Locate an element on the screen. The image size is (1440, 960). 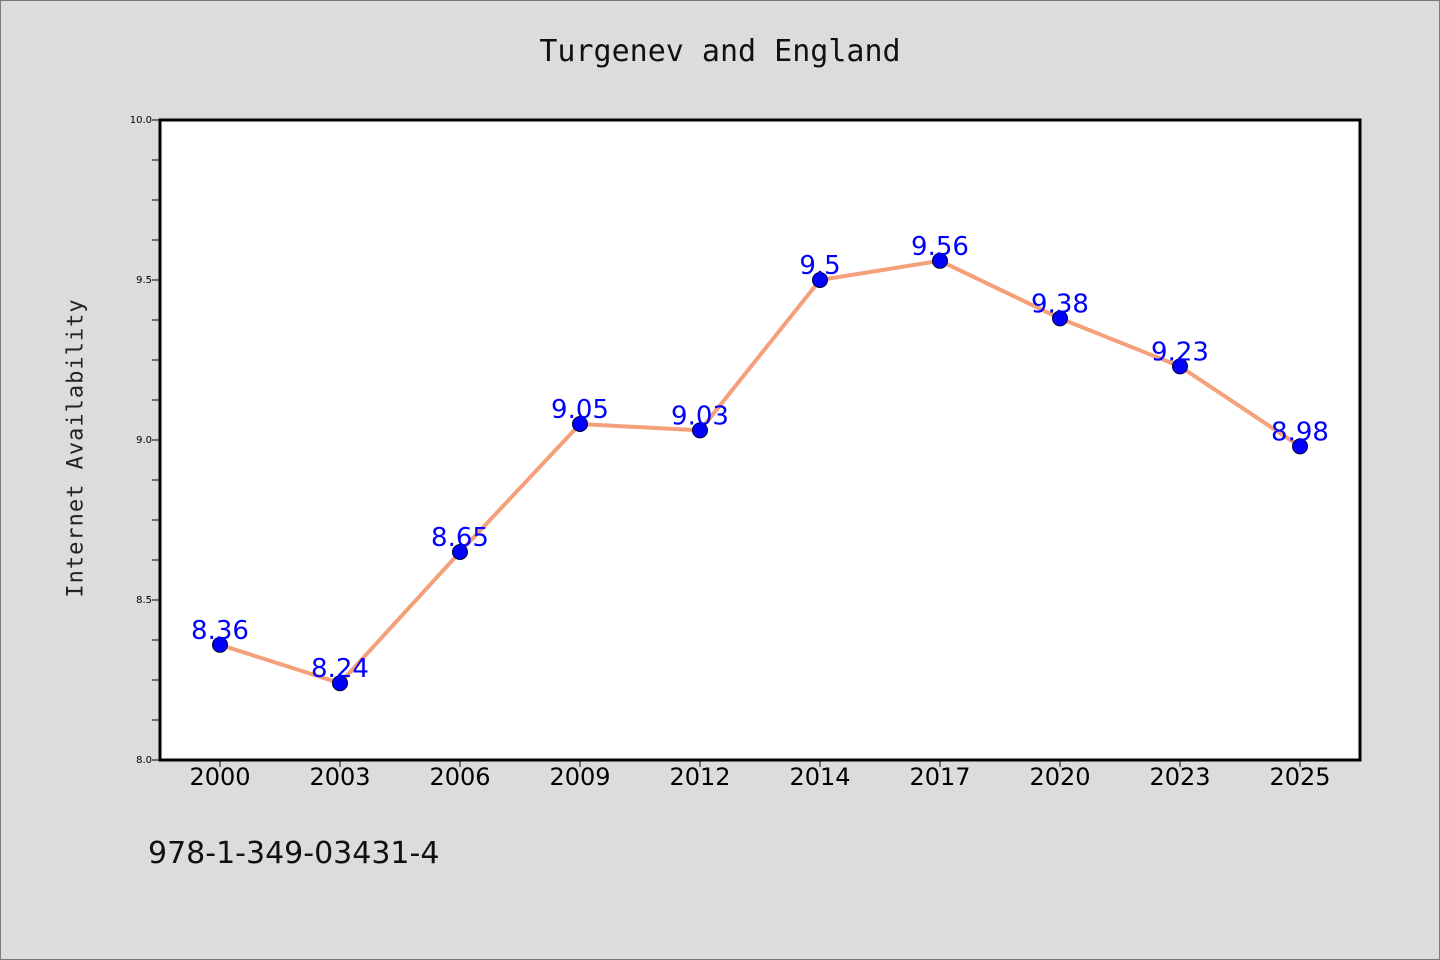
data-label: 8.98 is located at coordinates (1300, 432).